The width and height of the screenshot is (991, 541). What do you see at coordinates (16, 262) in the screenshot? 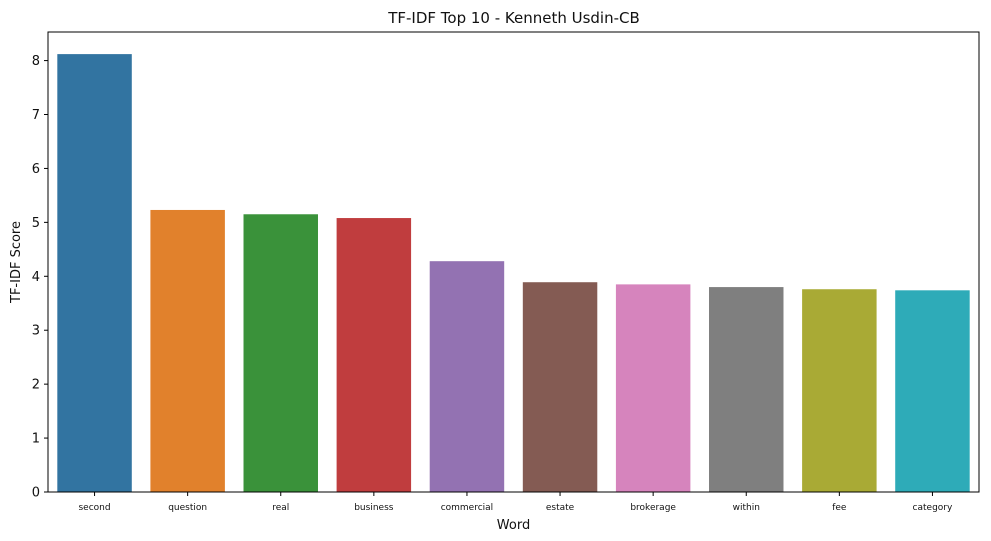
I see `y-axis-label: TF-IDF Score` at bounding box center [16, 262].